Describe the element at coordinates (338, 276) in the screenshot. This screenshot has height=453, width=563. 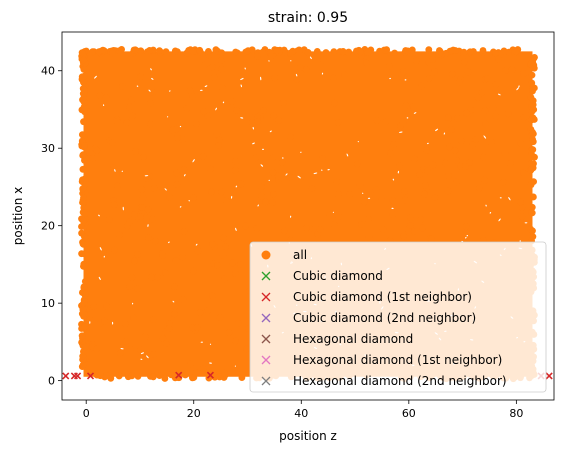
I see `legend-label: Cubic diamond` at that location.